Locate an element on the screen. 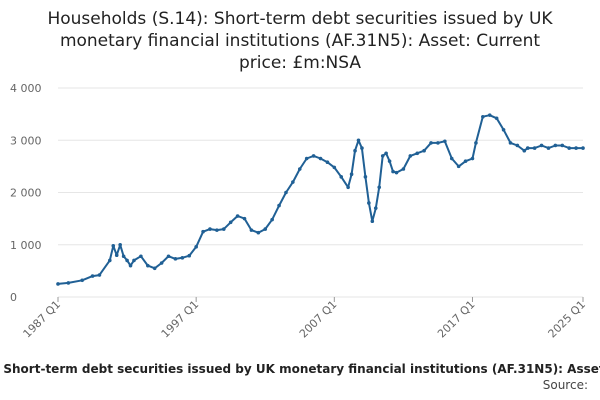 Image resolution: width=600 pixels, height=400 pixels. y-axis: 0 1 000 2 000 3 000 4 000 is located at coordinates (26, 193).